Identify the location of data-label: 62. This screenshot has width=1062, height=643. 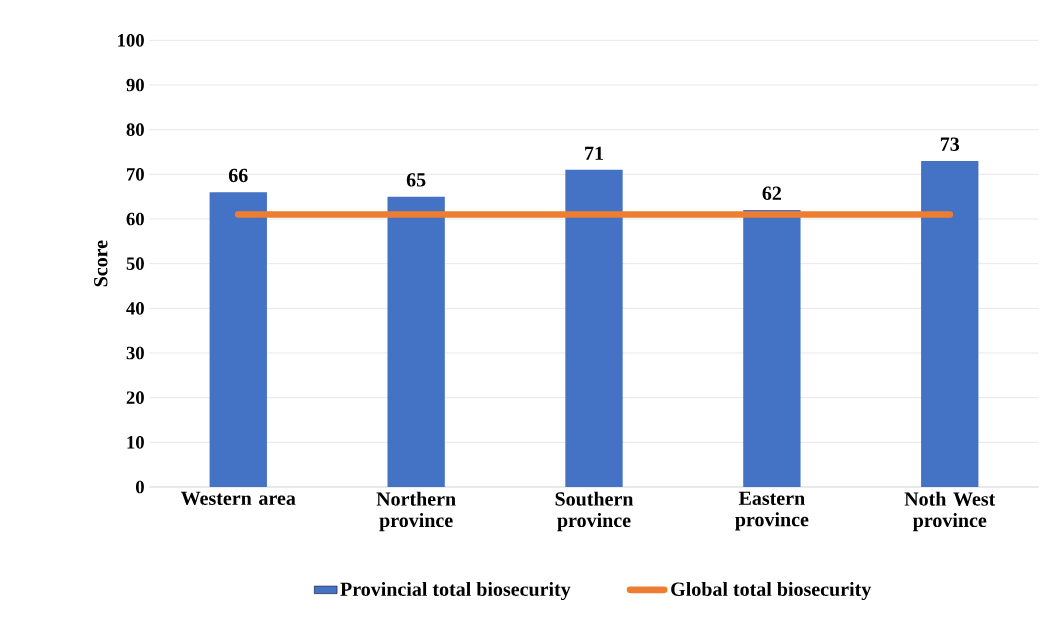
(772, 193).